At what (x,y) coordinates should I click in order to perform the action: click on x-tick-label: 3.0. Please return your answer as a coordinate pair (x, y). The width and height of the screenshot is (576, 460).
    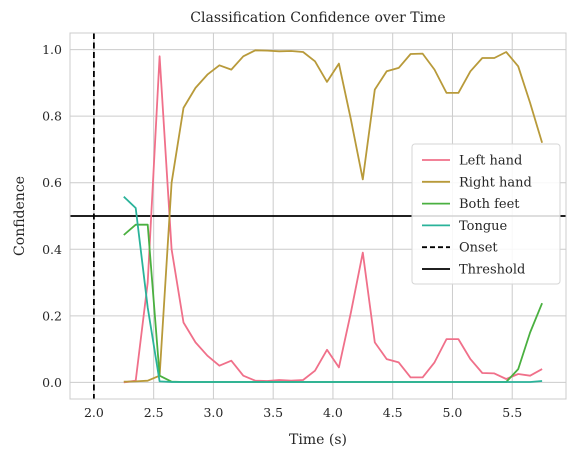
    Looking at the image, I should click on (213, 412).